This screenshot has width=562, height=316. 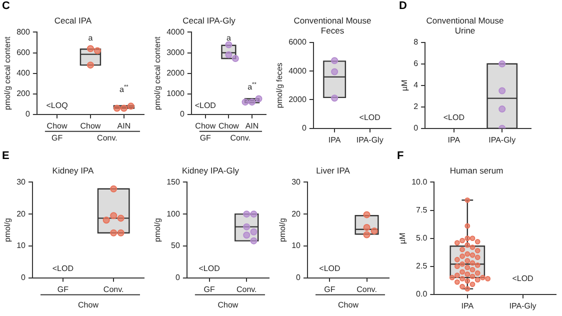 What do you see at coordinates (422, 266) in the screenshot?
I see `y-tick-label: 2.5` at bounding box center [422, 266].